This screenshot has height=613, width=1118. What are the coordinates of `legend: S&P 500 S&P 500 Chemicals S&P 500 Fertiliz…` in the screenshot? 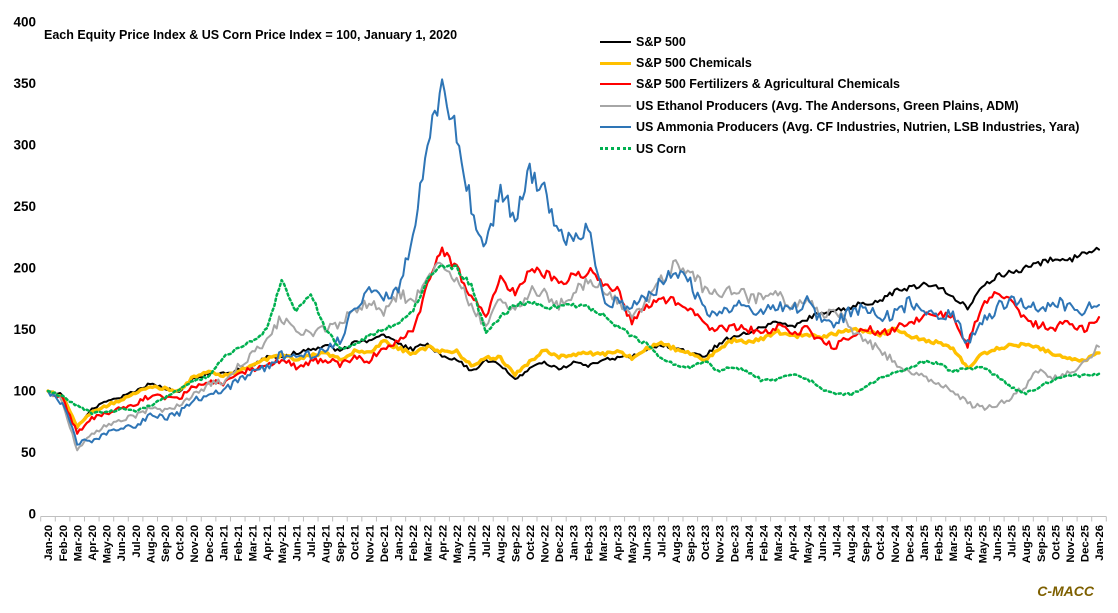 It's located at (839, 95).